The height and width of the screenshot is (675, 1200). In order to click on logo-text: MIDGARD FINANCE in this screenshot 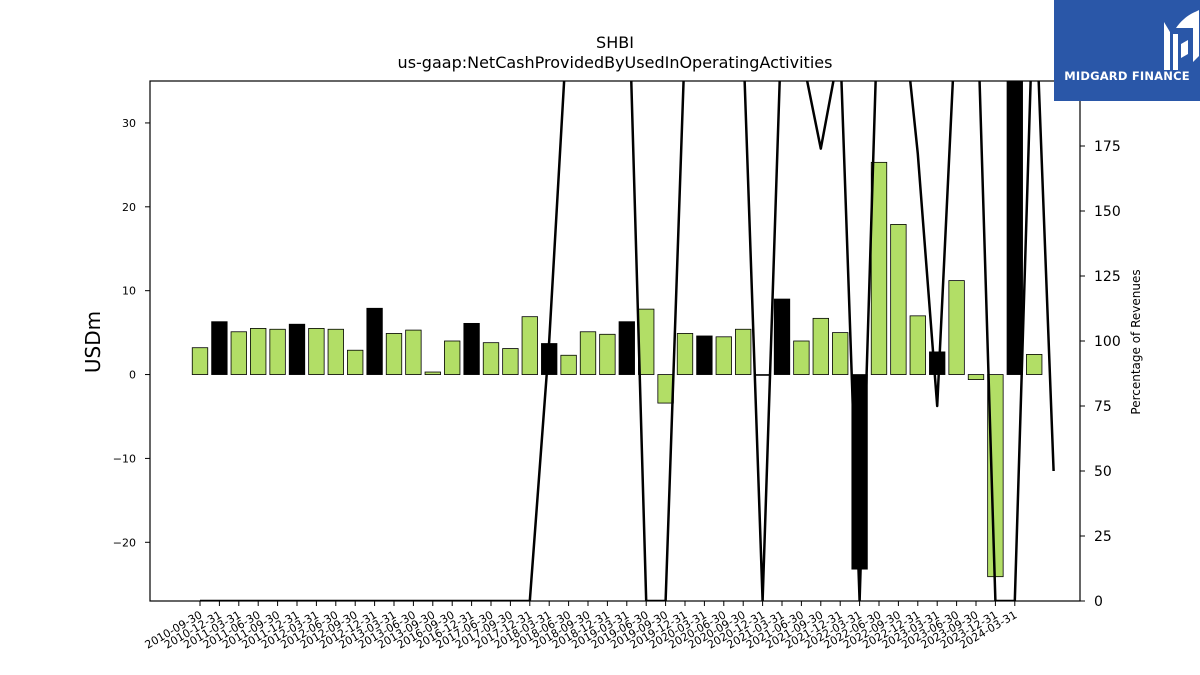, I will do `click(1127, 76)`.